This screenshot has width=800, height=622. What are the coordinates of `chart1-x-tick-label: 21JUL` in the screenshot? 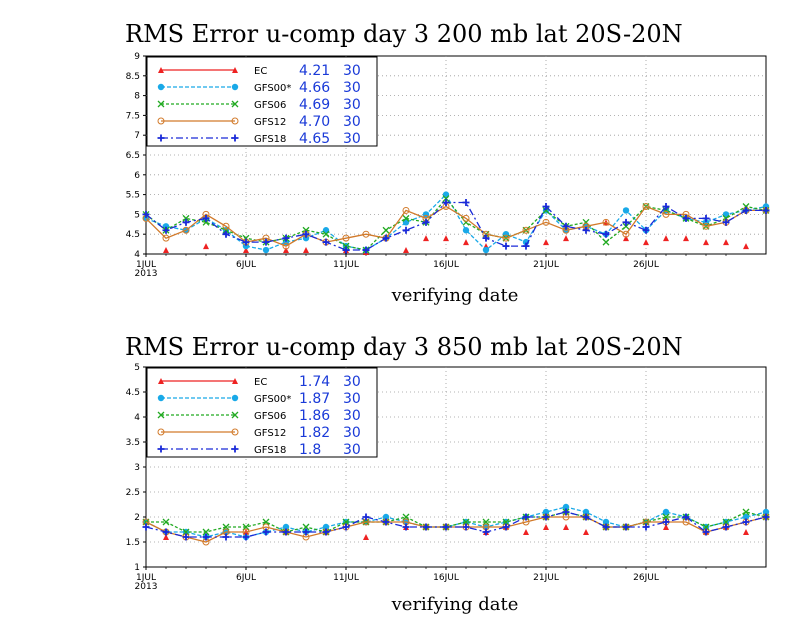 It's located at (546, 265).